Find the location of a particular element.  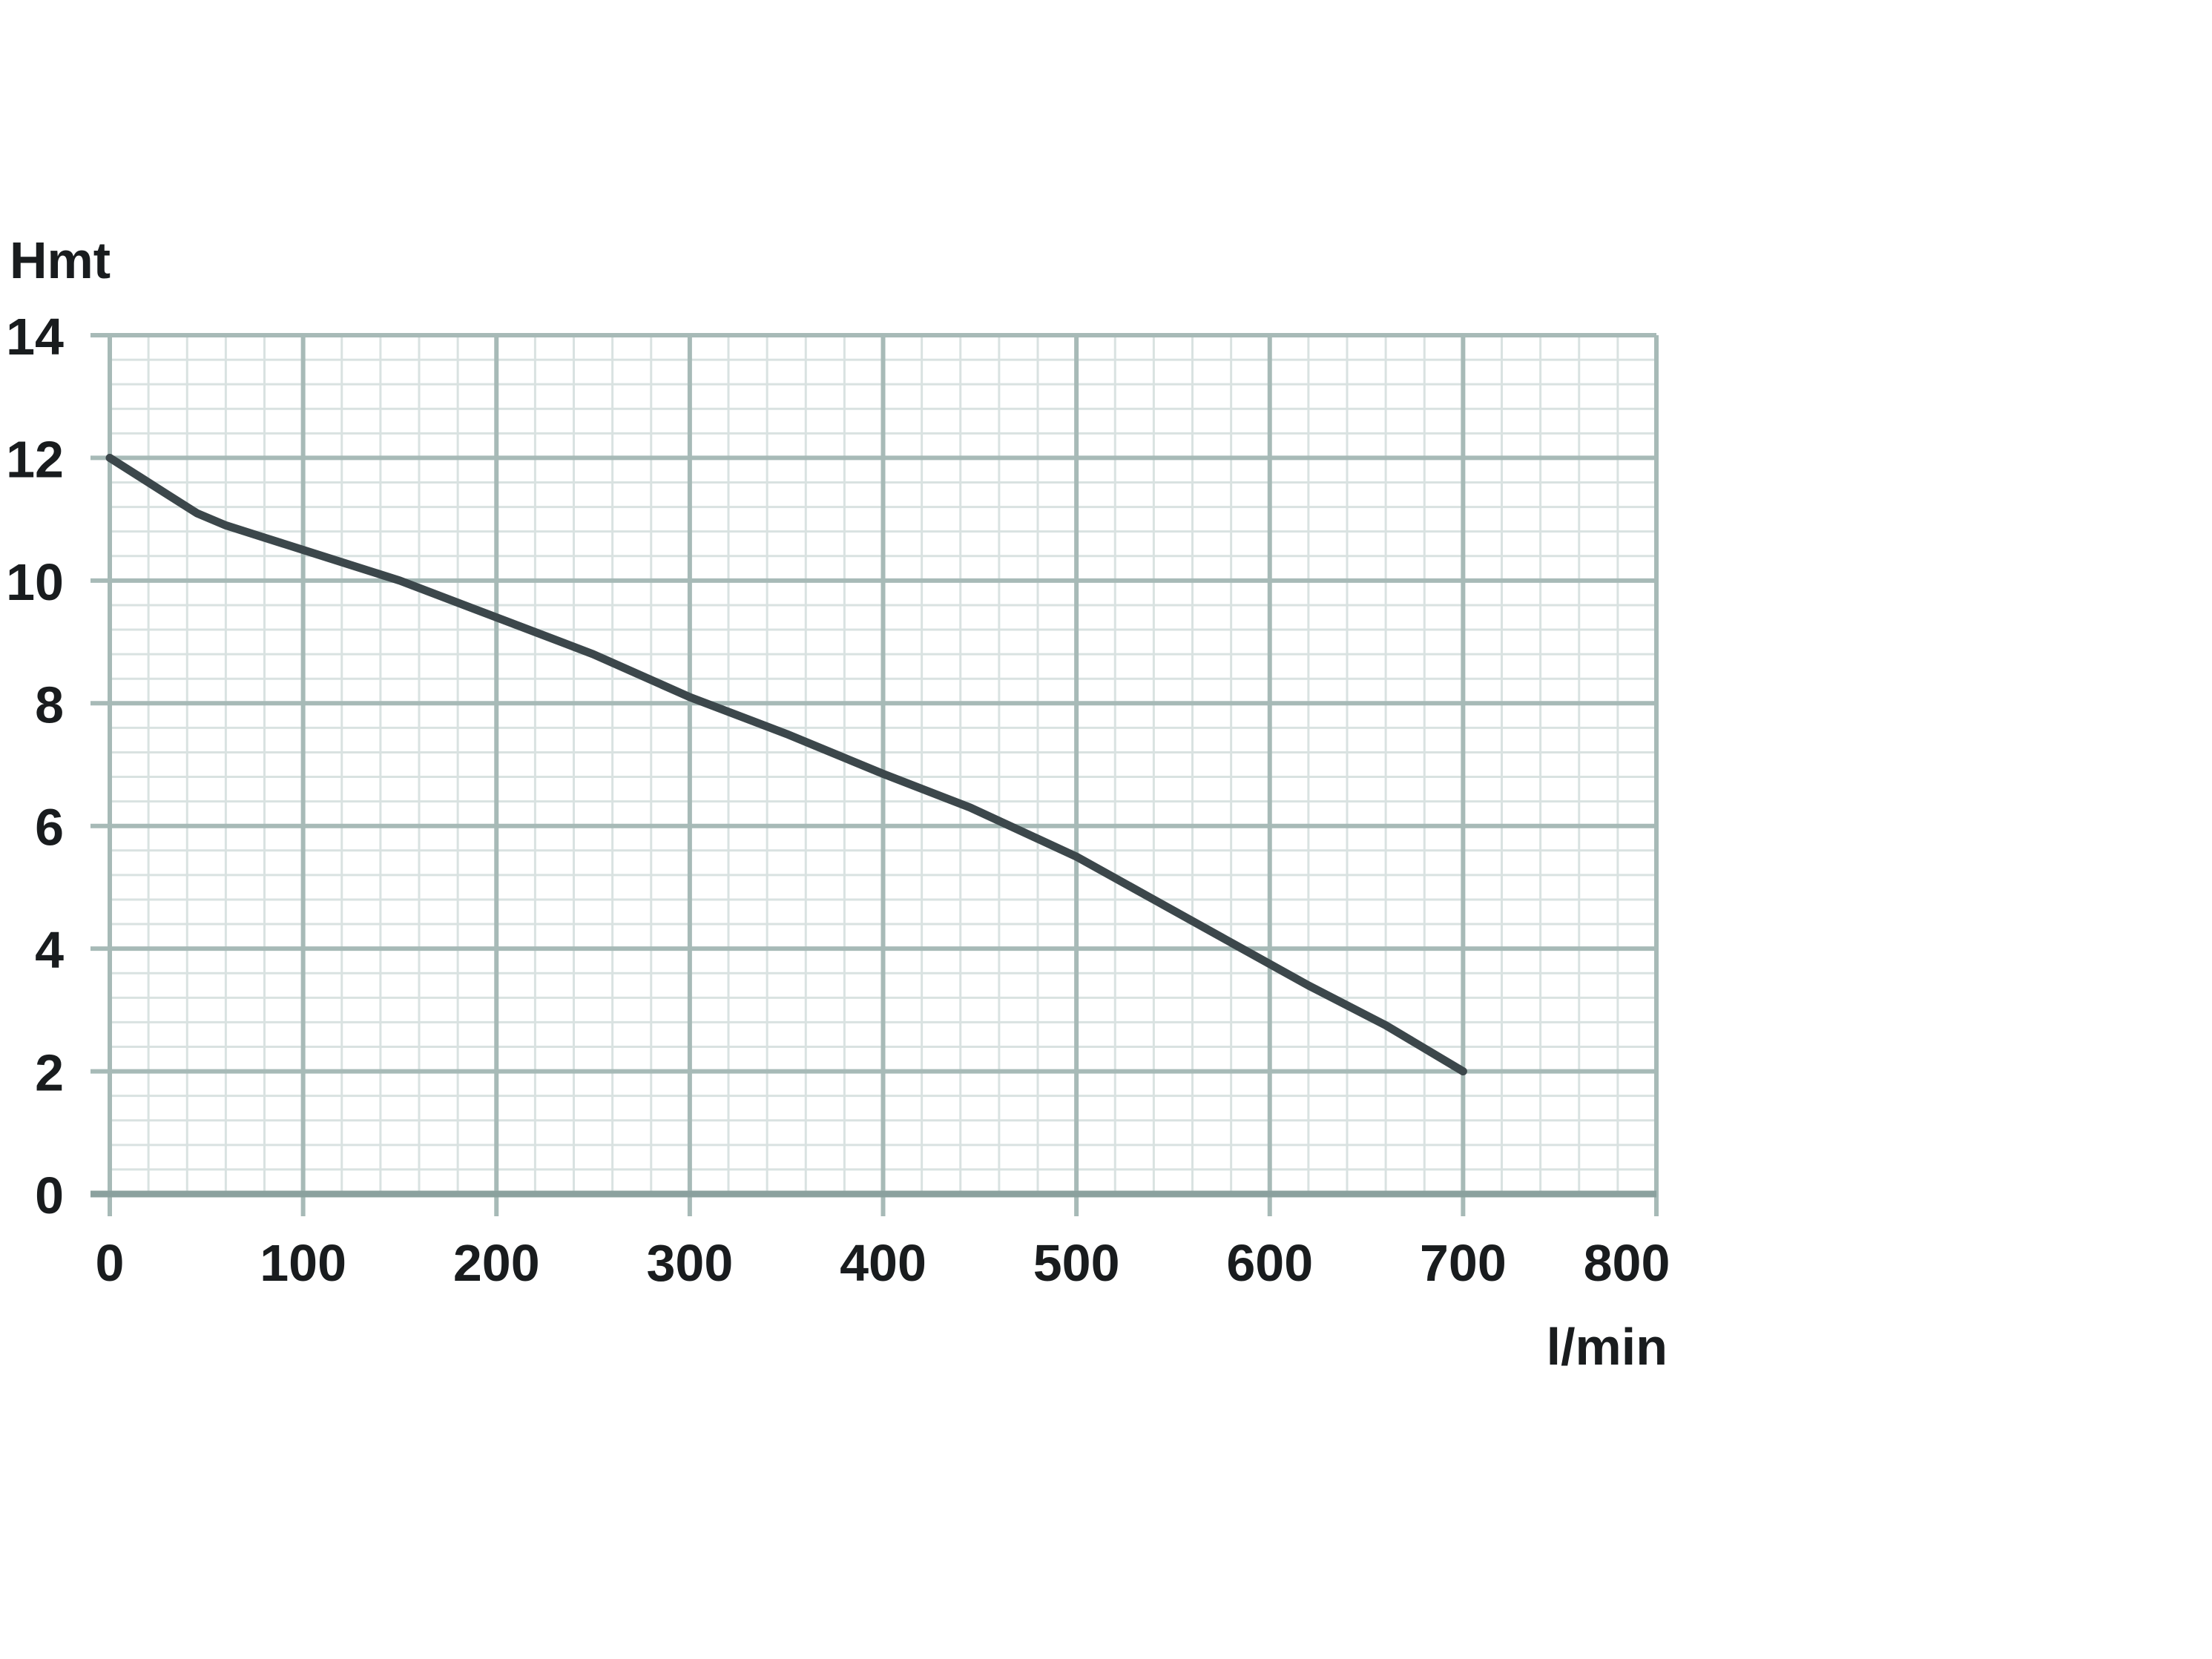

x-tick-label: 300 is located at coordinates (690, 1263).